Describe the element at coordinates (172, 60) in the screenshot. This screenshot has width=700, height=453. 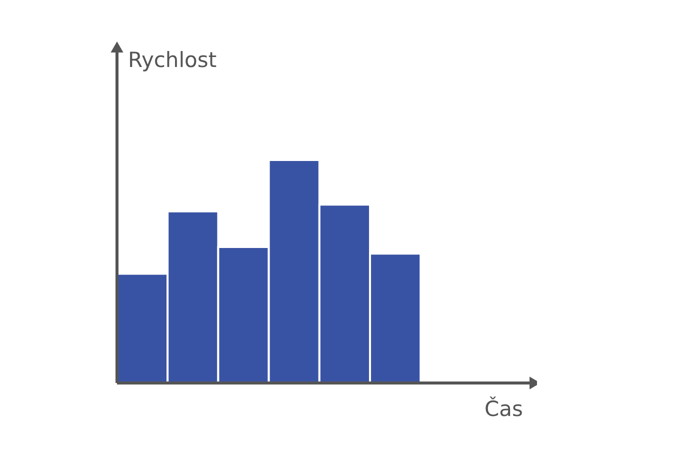
I see `y-axis-title: Rychlost` at that location.